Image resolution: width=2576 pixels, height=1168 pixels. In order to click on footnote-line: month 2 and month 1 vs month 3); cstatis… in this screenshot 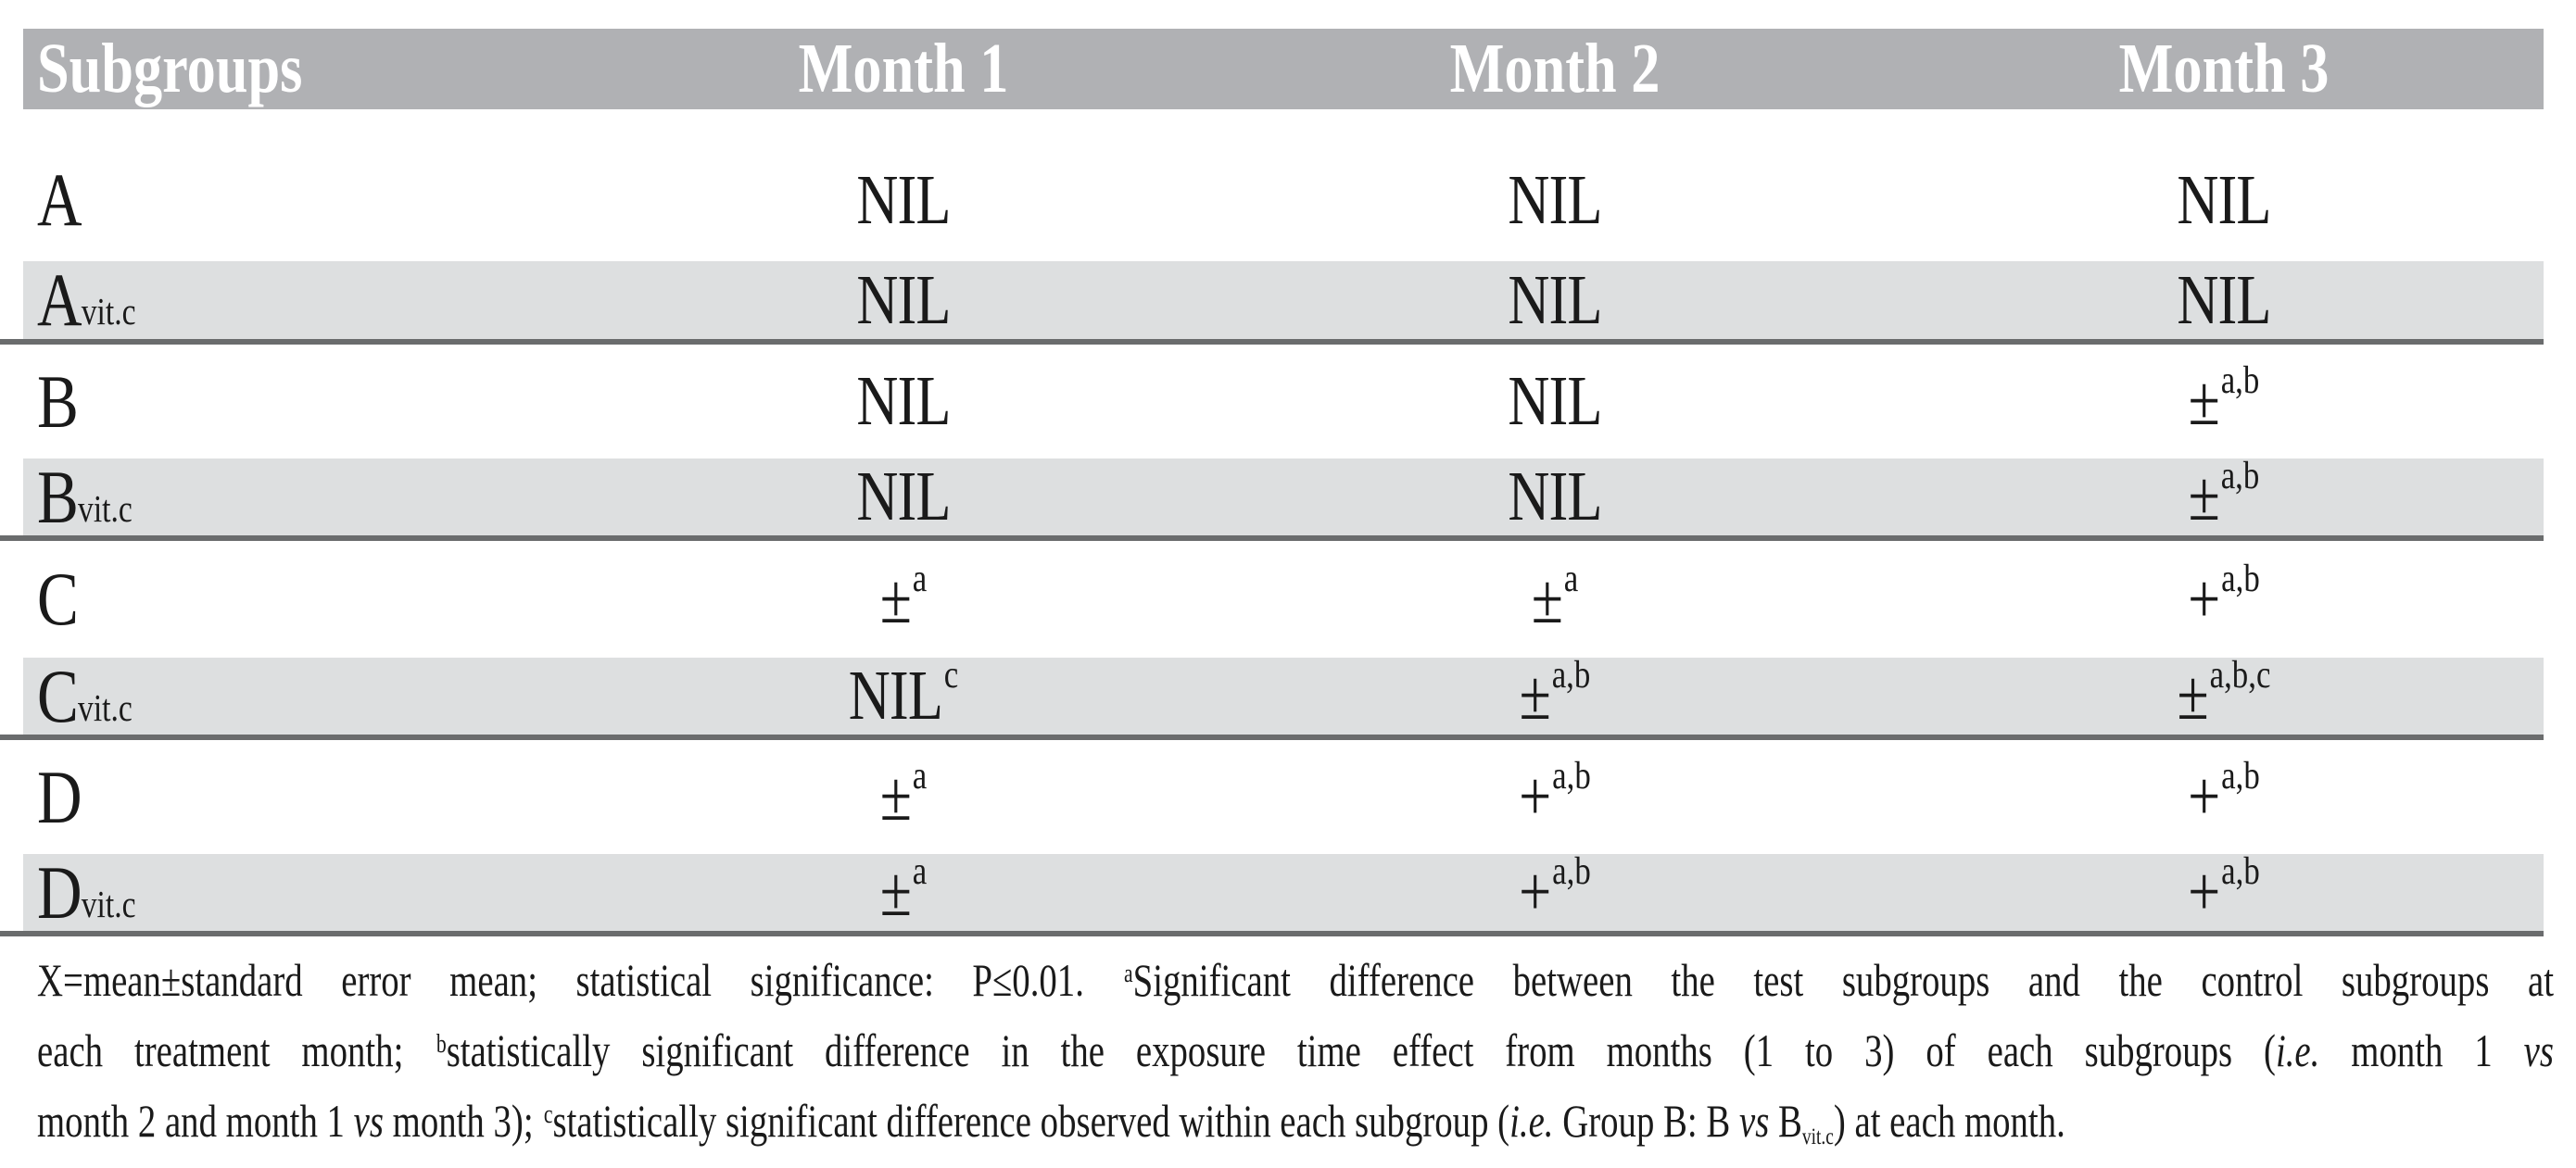, I will do `click(1051, 1122)`.